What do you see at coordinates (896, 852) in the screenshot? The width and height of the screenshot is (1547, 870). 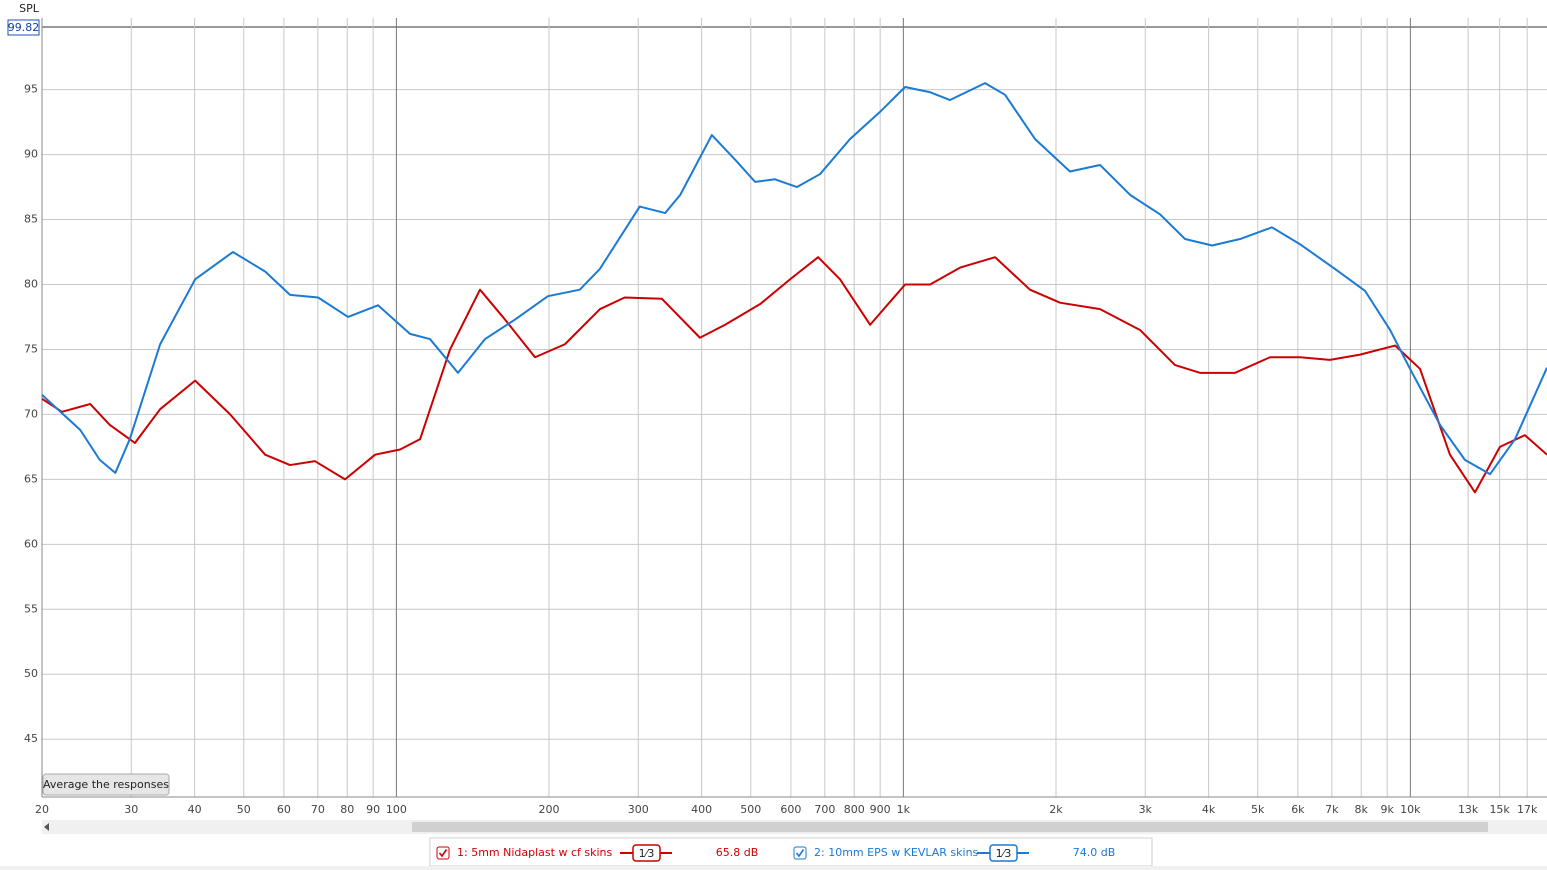 I see `legend-name: 2: 10mm EPS w KEVLAR skins` at bounding box center [896, 852].